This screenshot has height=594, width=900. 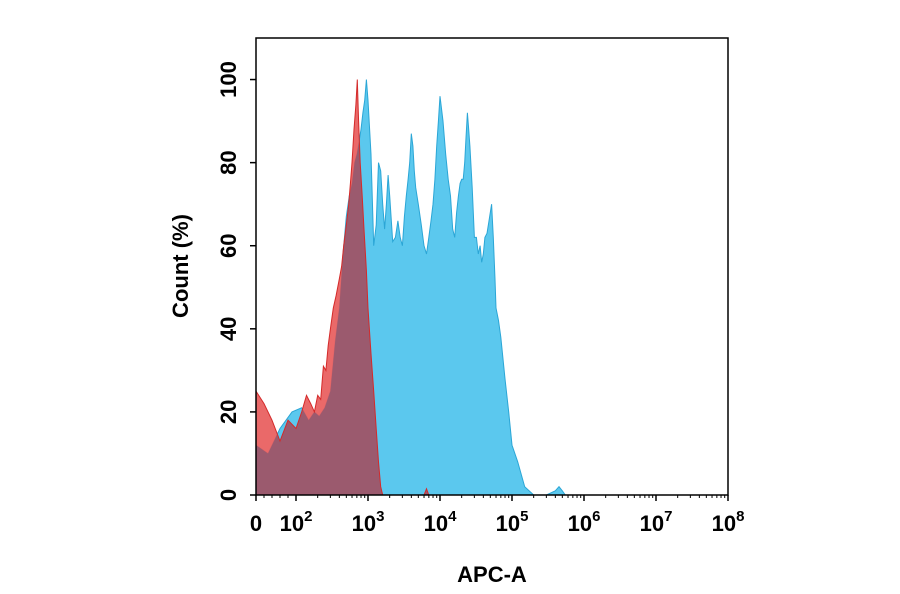 I want to click on y-tick-label: 40, so click(x=228, y=329).